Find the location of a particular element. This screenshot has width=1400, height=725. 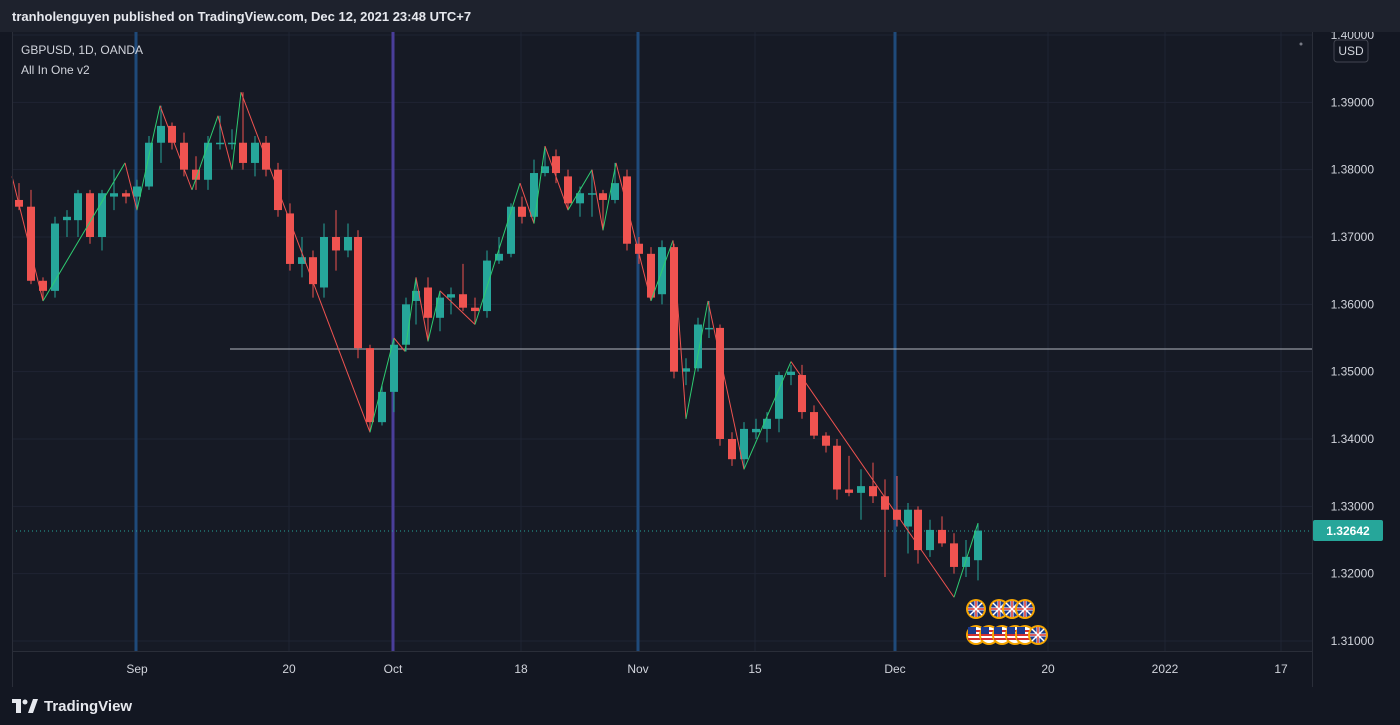

uk-event-icons is located at coordinates (1000, 609).